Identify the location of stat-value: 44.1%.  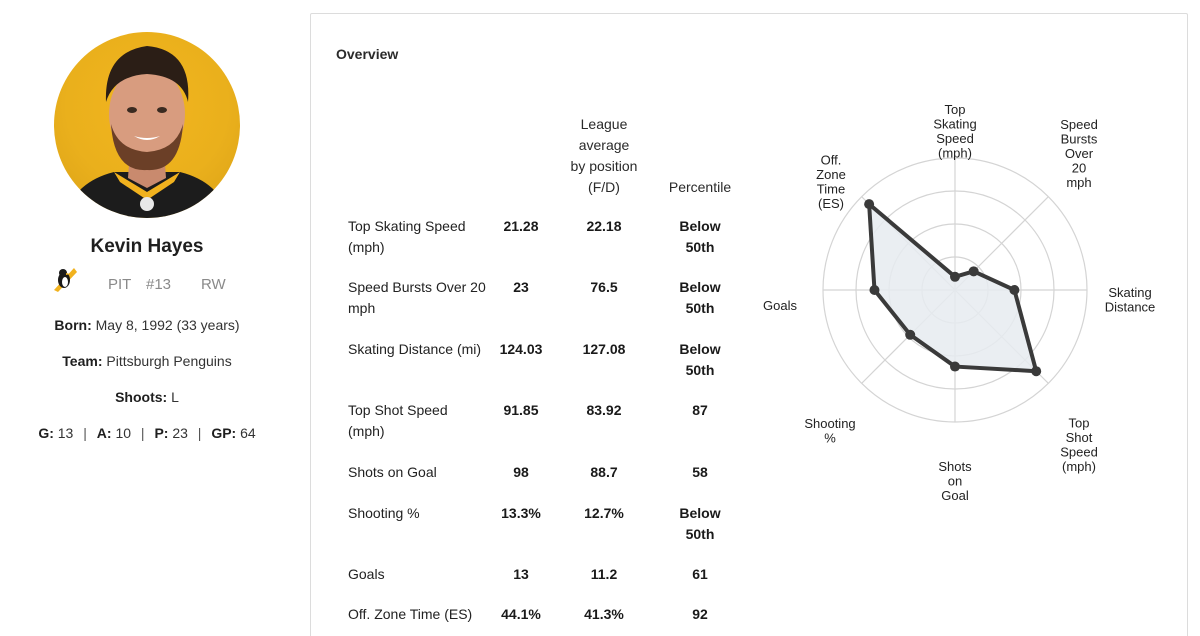
(521, 614).